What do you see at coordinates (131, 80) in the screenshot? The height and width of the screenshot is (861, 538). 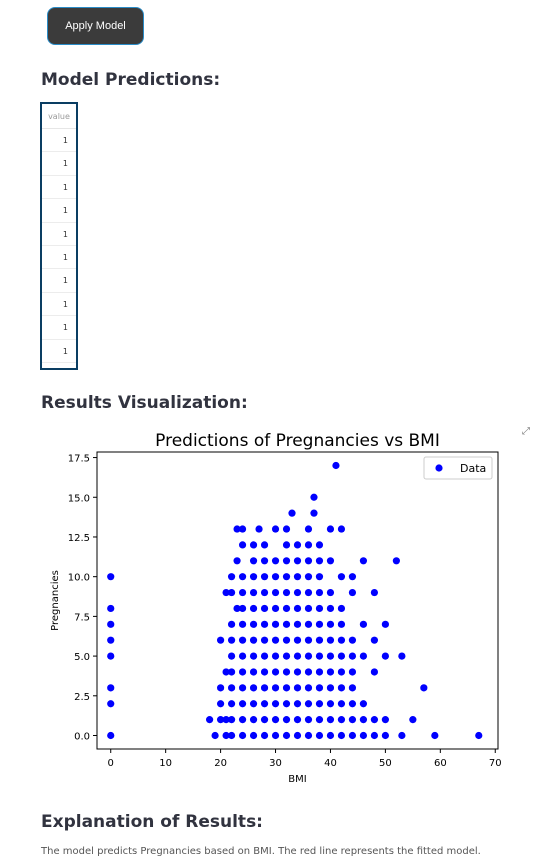 I see `predictions-heading: Model Predictions:` at bounding box center [131, 80].